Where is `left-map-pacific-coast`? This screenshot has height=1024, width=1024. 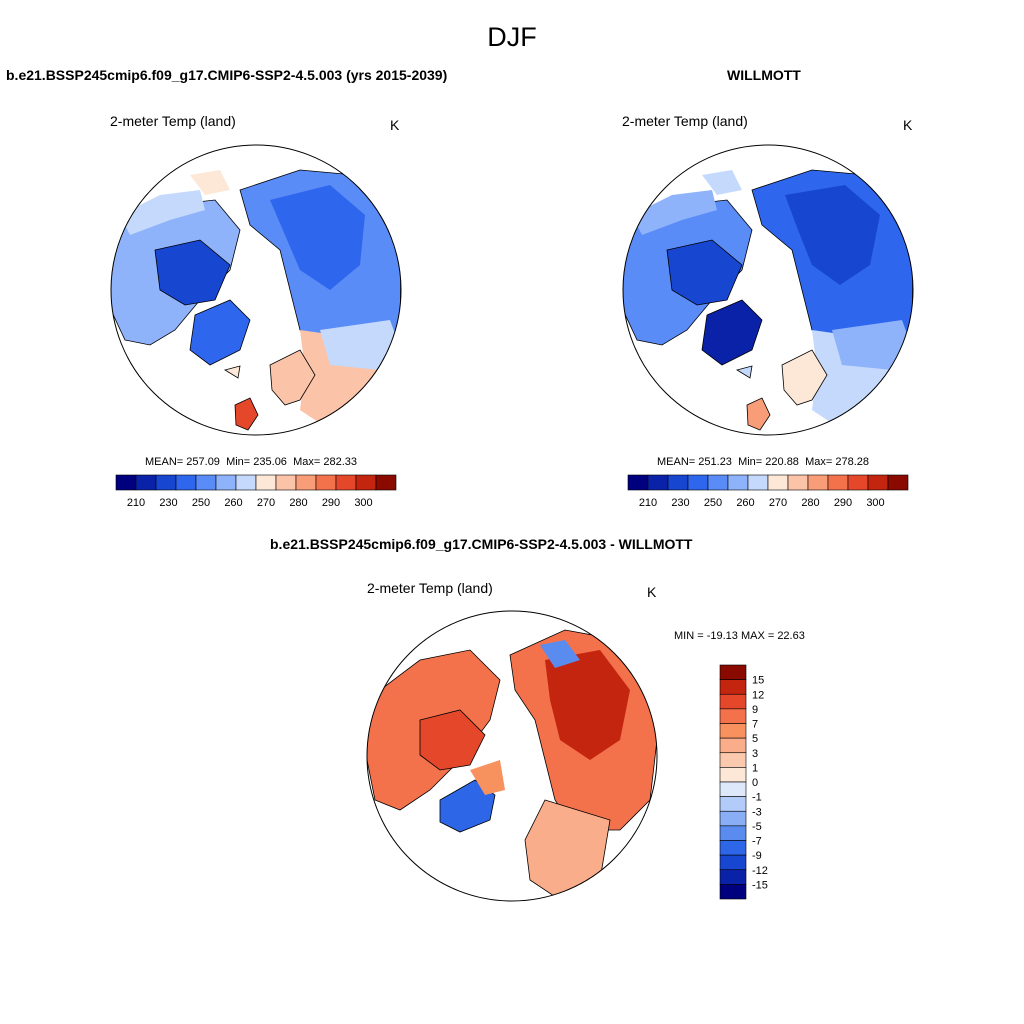 left-map-pacific-coast is located at coordinates (210, 182).